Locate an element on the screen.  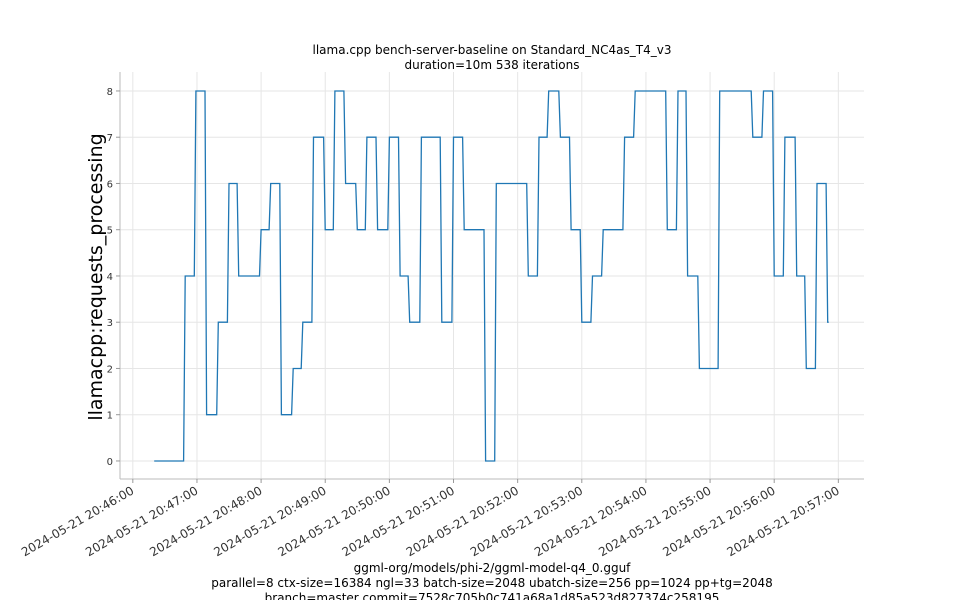
y-tick-label: 8 is located at coordinates (110, 92).